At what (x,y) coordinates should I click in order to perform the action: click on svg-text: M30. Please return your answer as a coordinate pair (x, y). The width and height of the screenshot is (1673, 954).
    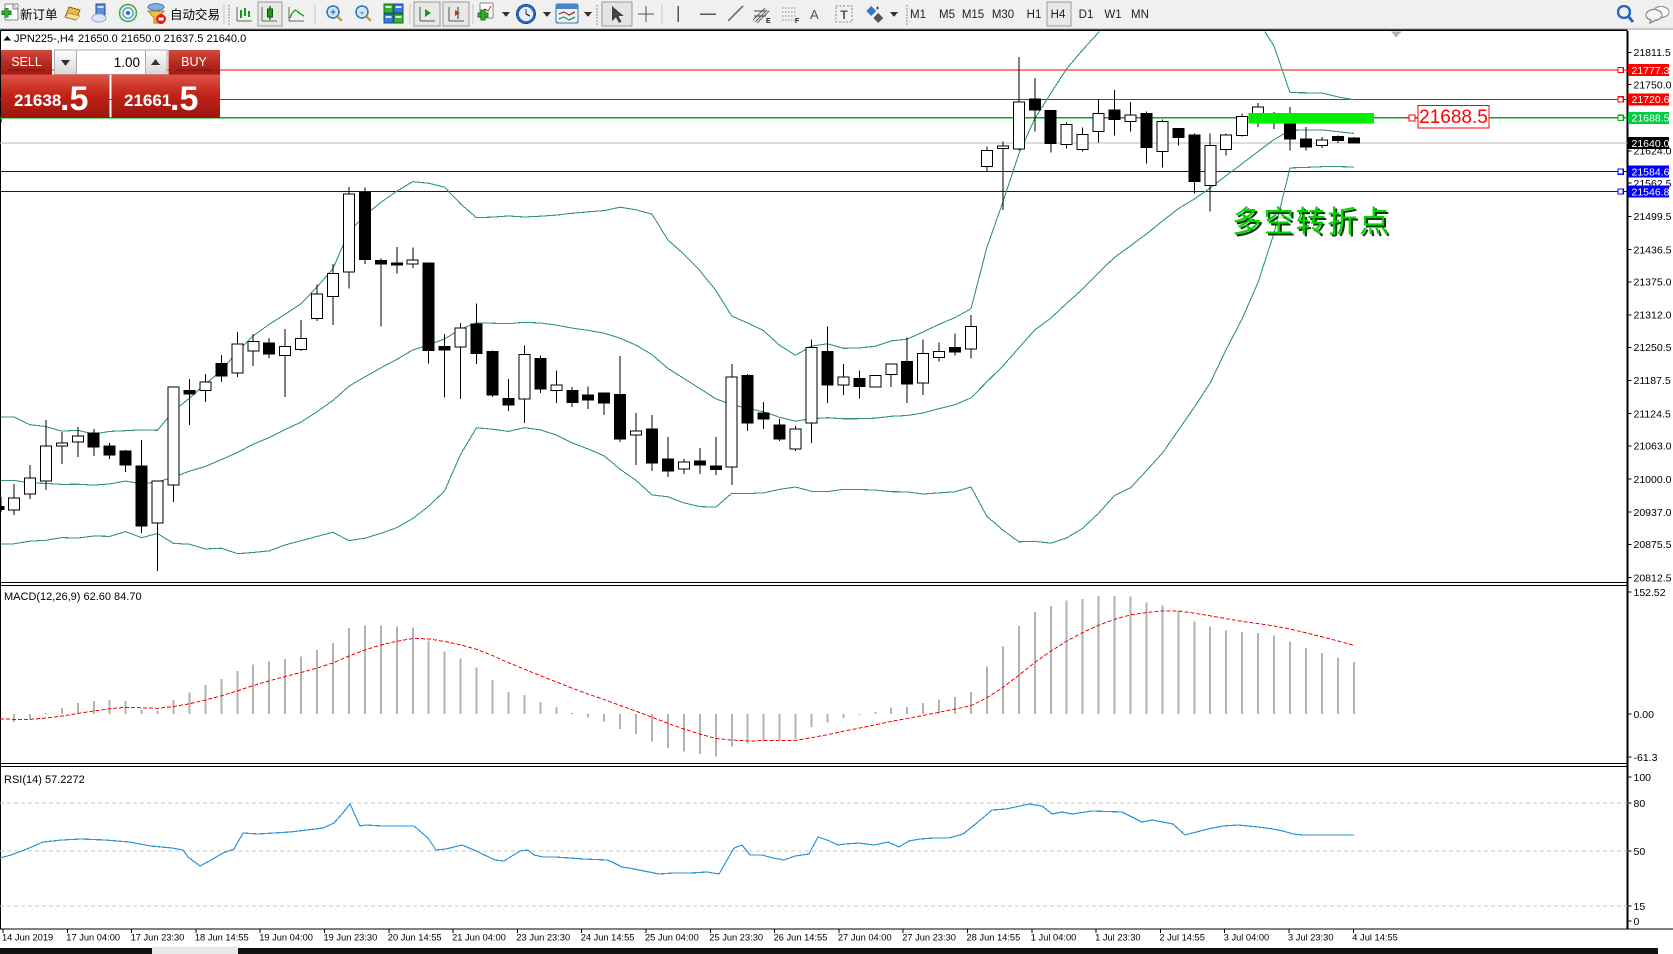
    Looking at the image, I should click on (1003, 15).